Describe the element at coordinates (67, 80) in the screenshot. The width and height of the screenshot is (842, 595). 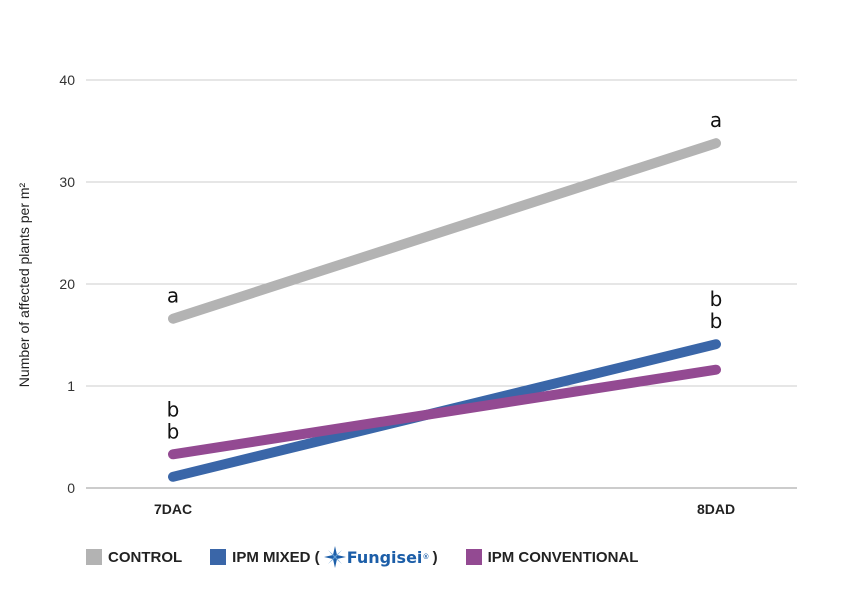
I see `y-tick-label: 40` at that location.